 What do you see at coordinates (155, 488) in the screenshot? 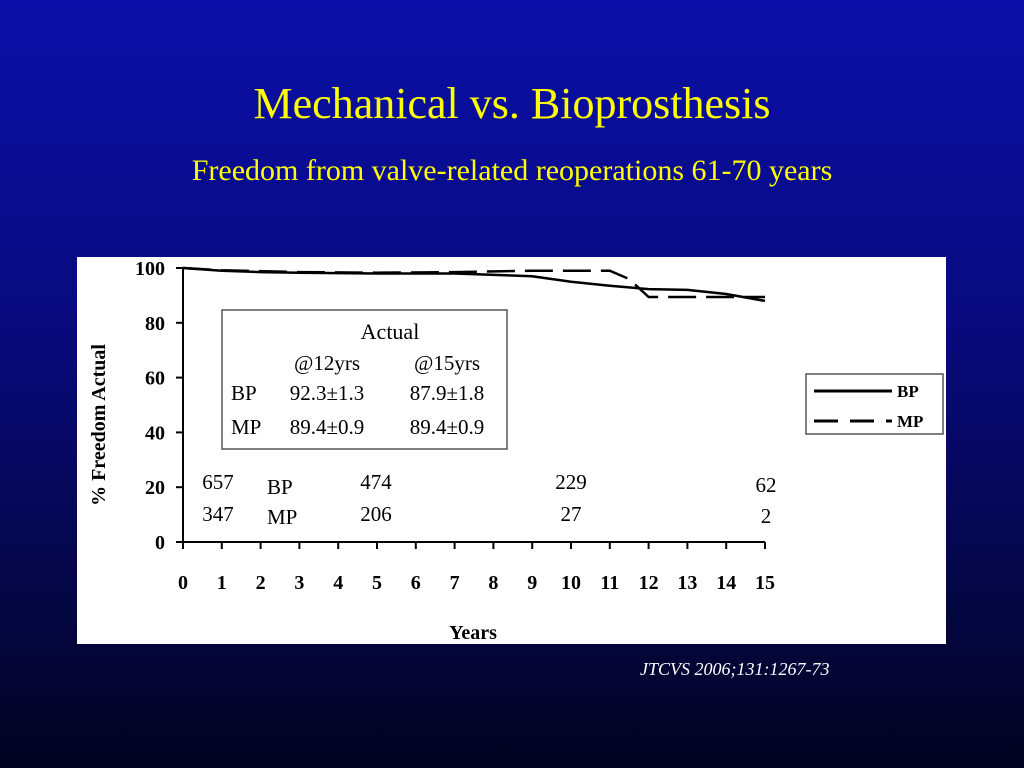
I see `y-tick-label: 20` at bounding box center [155, 488].